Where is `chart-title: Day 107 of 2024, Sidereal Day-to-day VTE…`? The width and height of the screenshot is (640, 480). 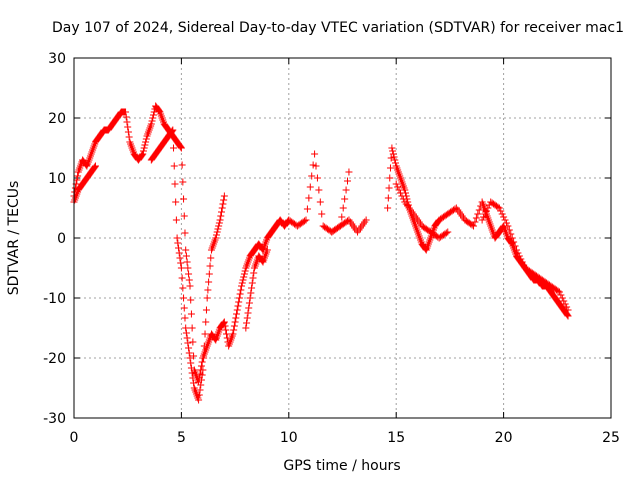
chart-title: Day 107 of 2024, Sidereal Day-to-day VTE… is located at coordinates (338, 28).